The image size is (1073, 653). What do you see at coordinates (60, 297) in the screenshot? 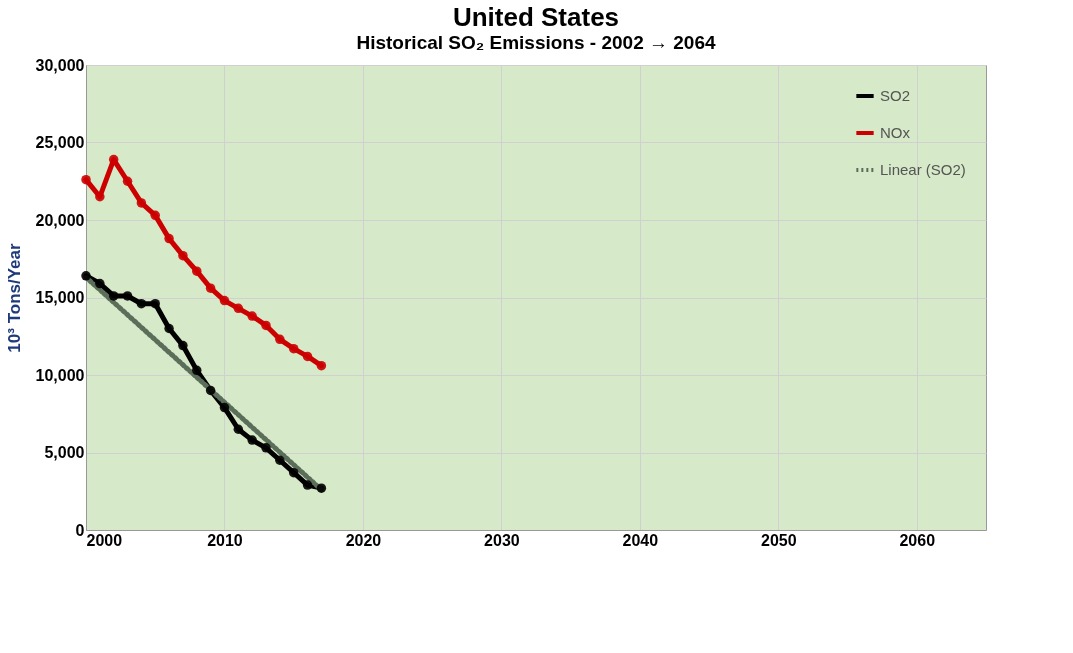
I see `y-tick-label: 15,000` at bounding box center [60, 297].